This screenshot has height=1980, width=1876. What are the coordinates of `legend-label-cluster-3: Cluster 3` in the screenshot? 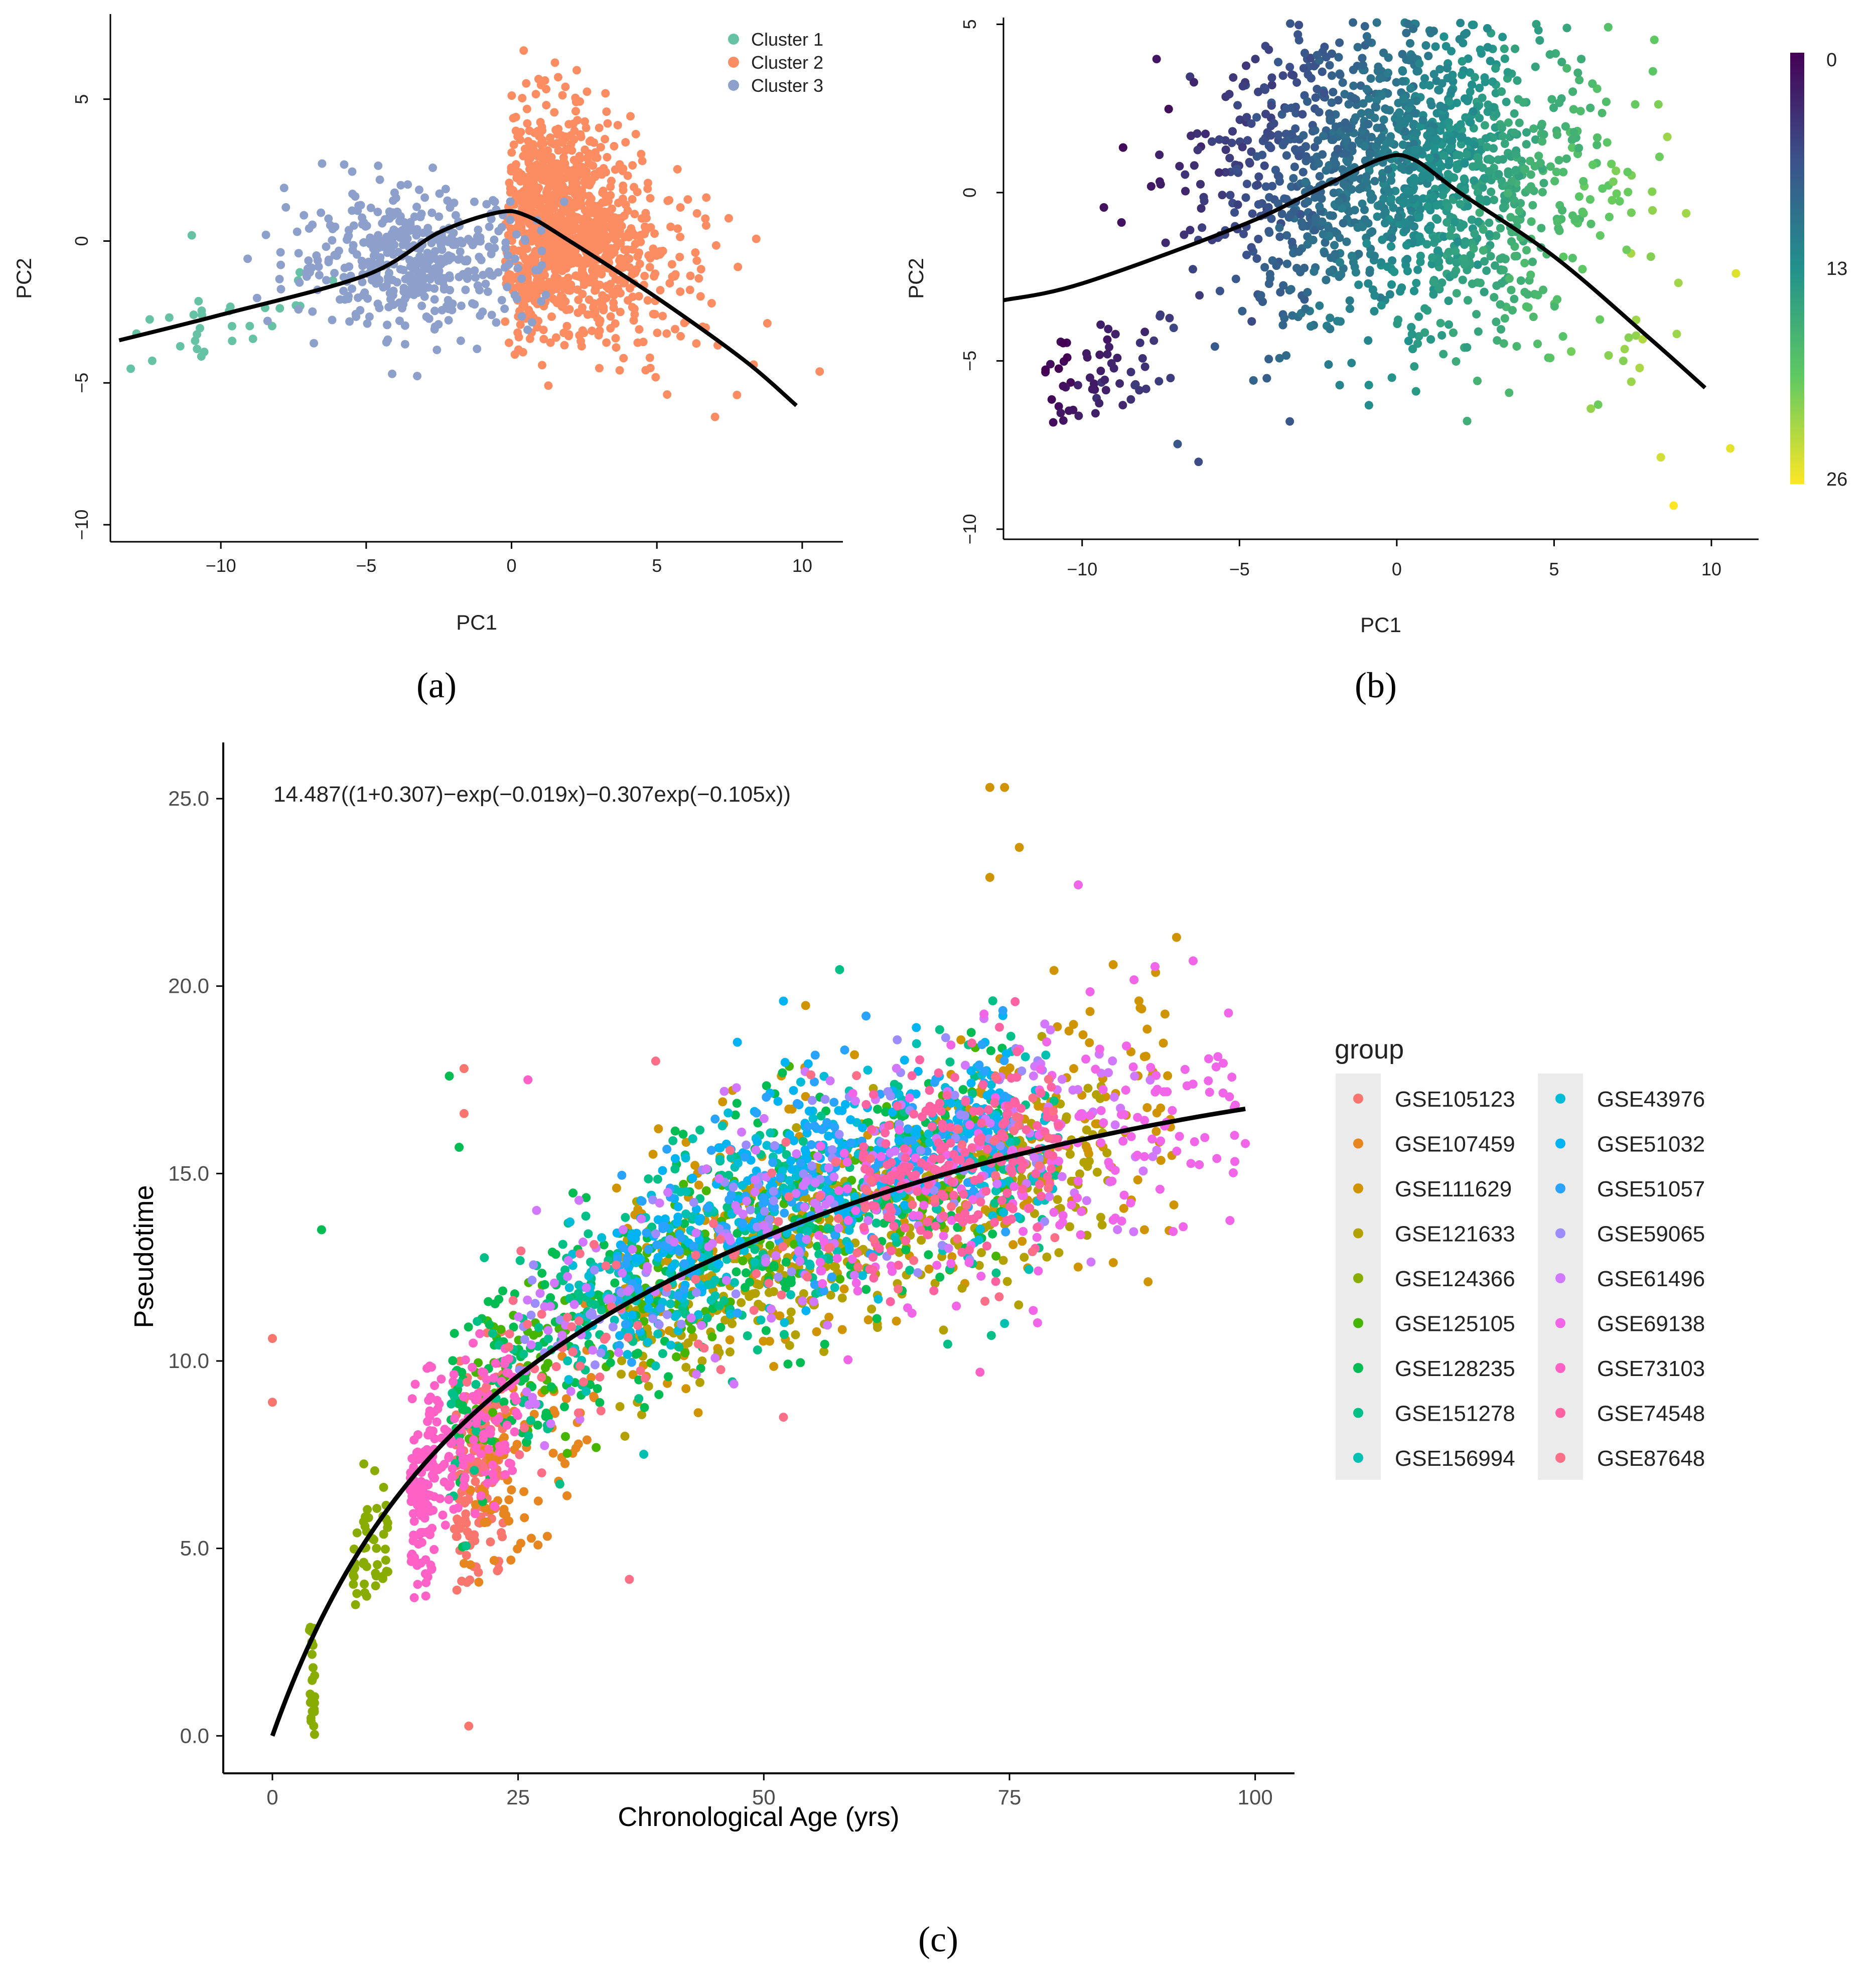 It's located at (787, 85).